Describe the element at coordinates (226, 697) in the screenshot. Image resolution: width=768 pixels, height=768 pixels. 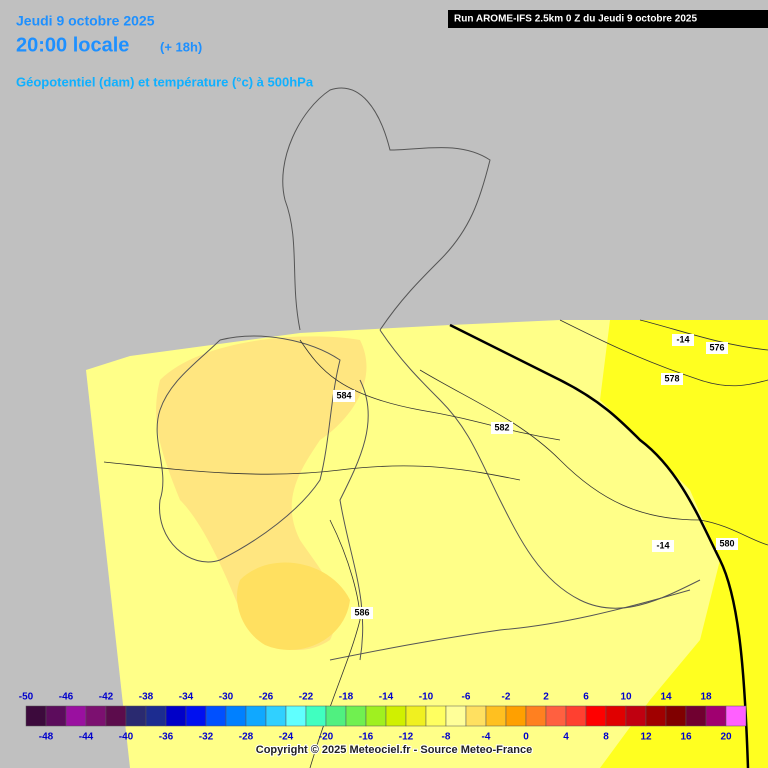
I see `legend-label: -30` at that location.